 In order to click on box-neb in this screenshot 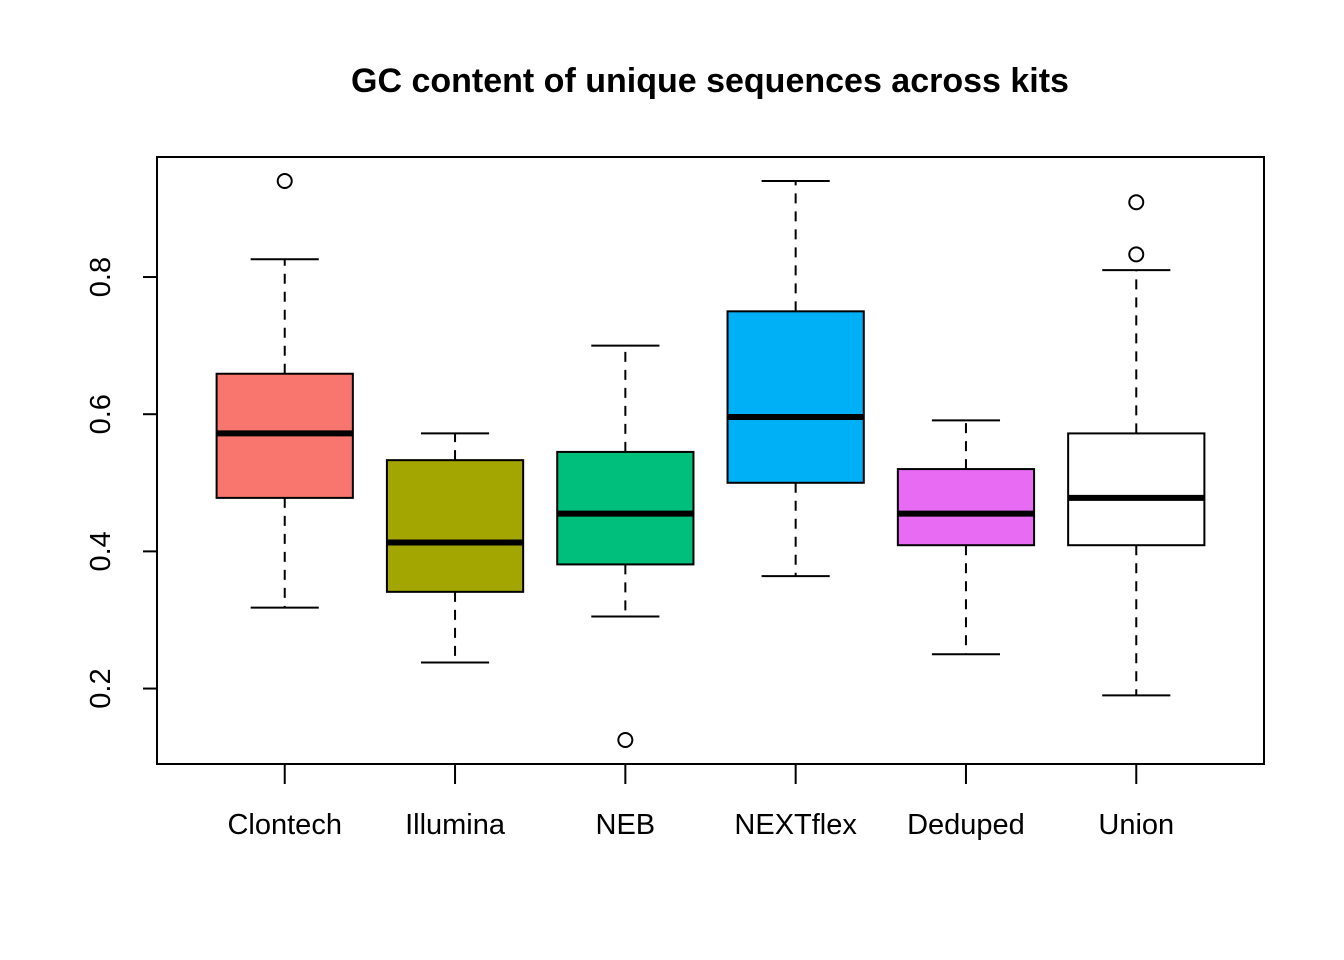, I will do `click(625, 546)`.